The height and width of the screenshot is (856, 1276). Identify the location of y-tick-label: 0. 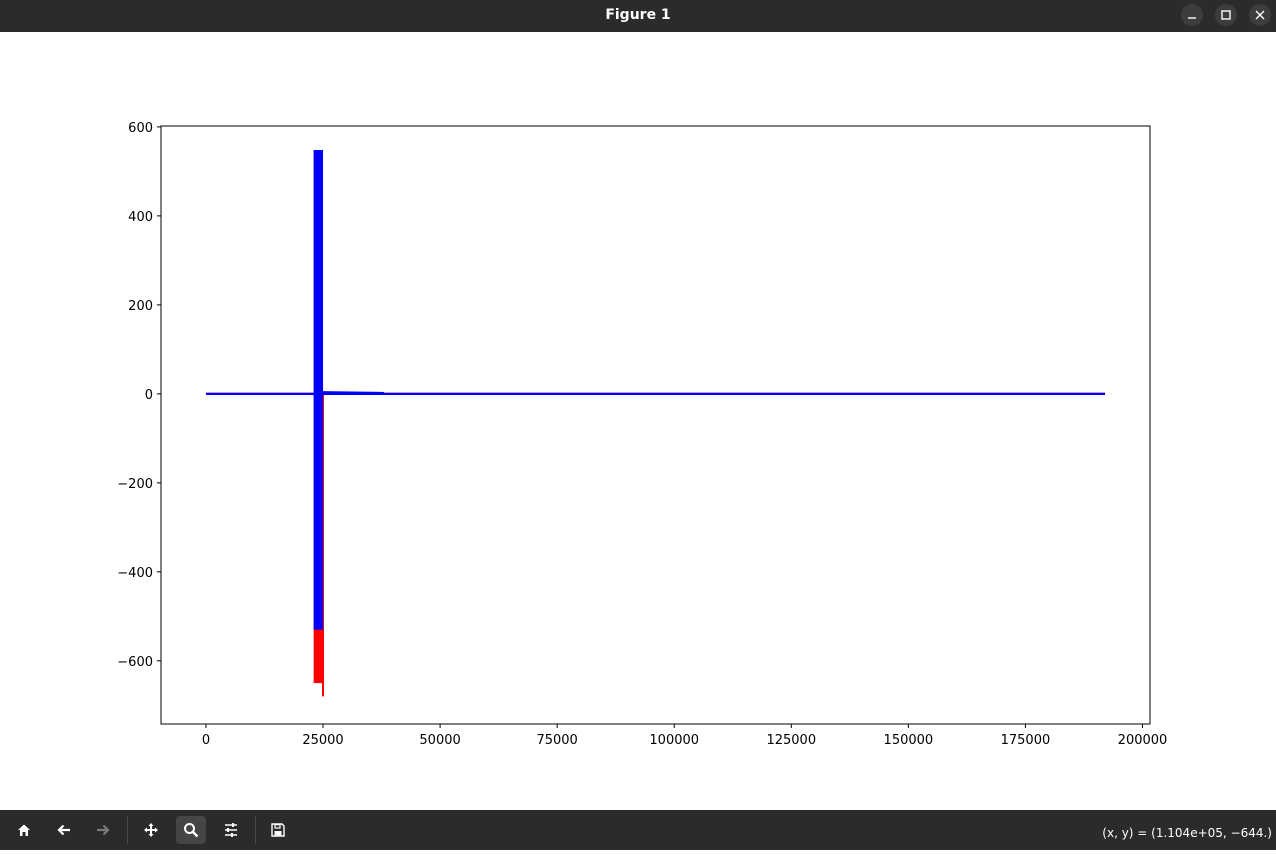
(149, 395).